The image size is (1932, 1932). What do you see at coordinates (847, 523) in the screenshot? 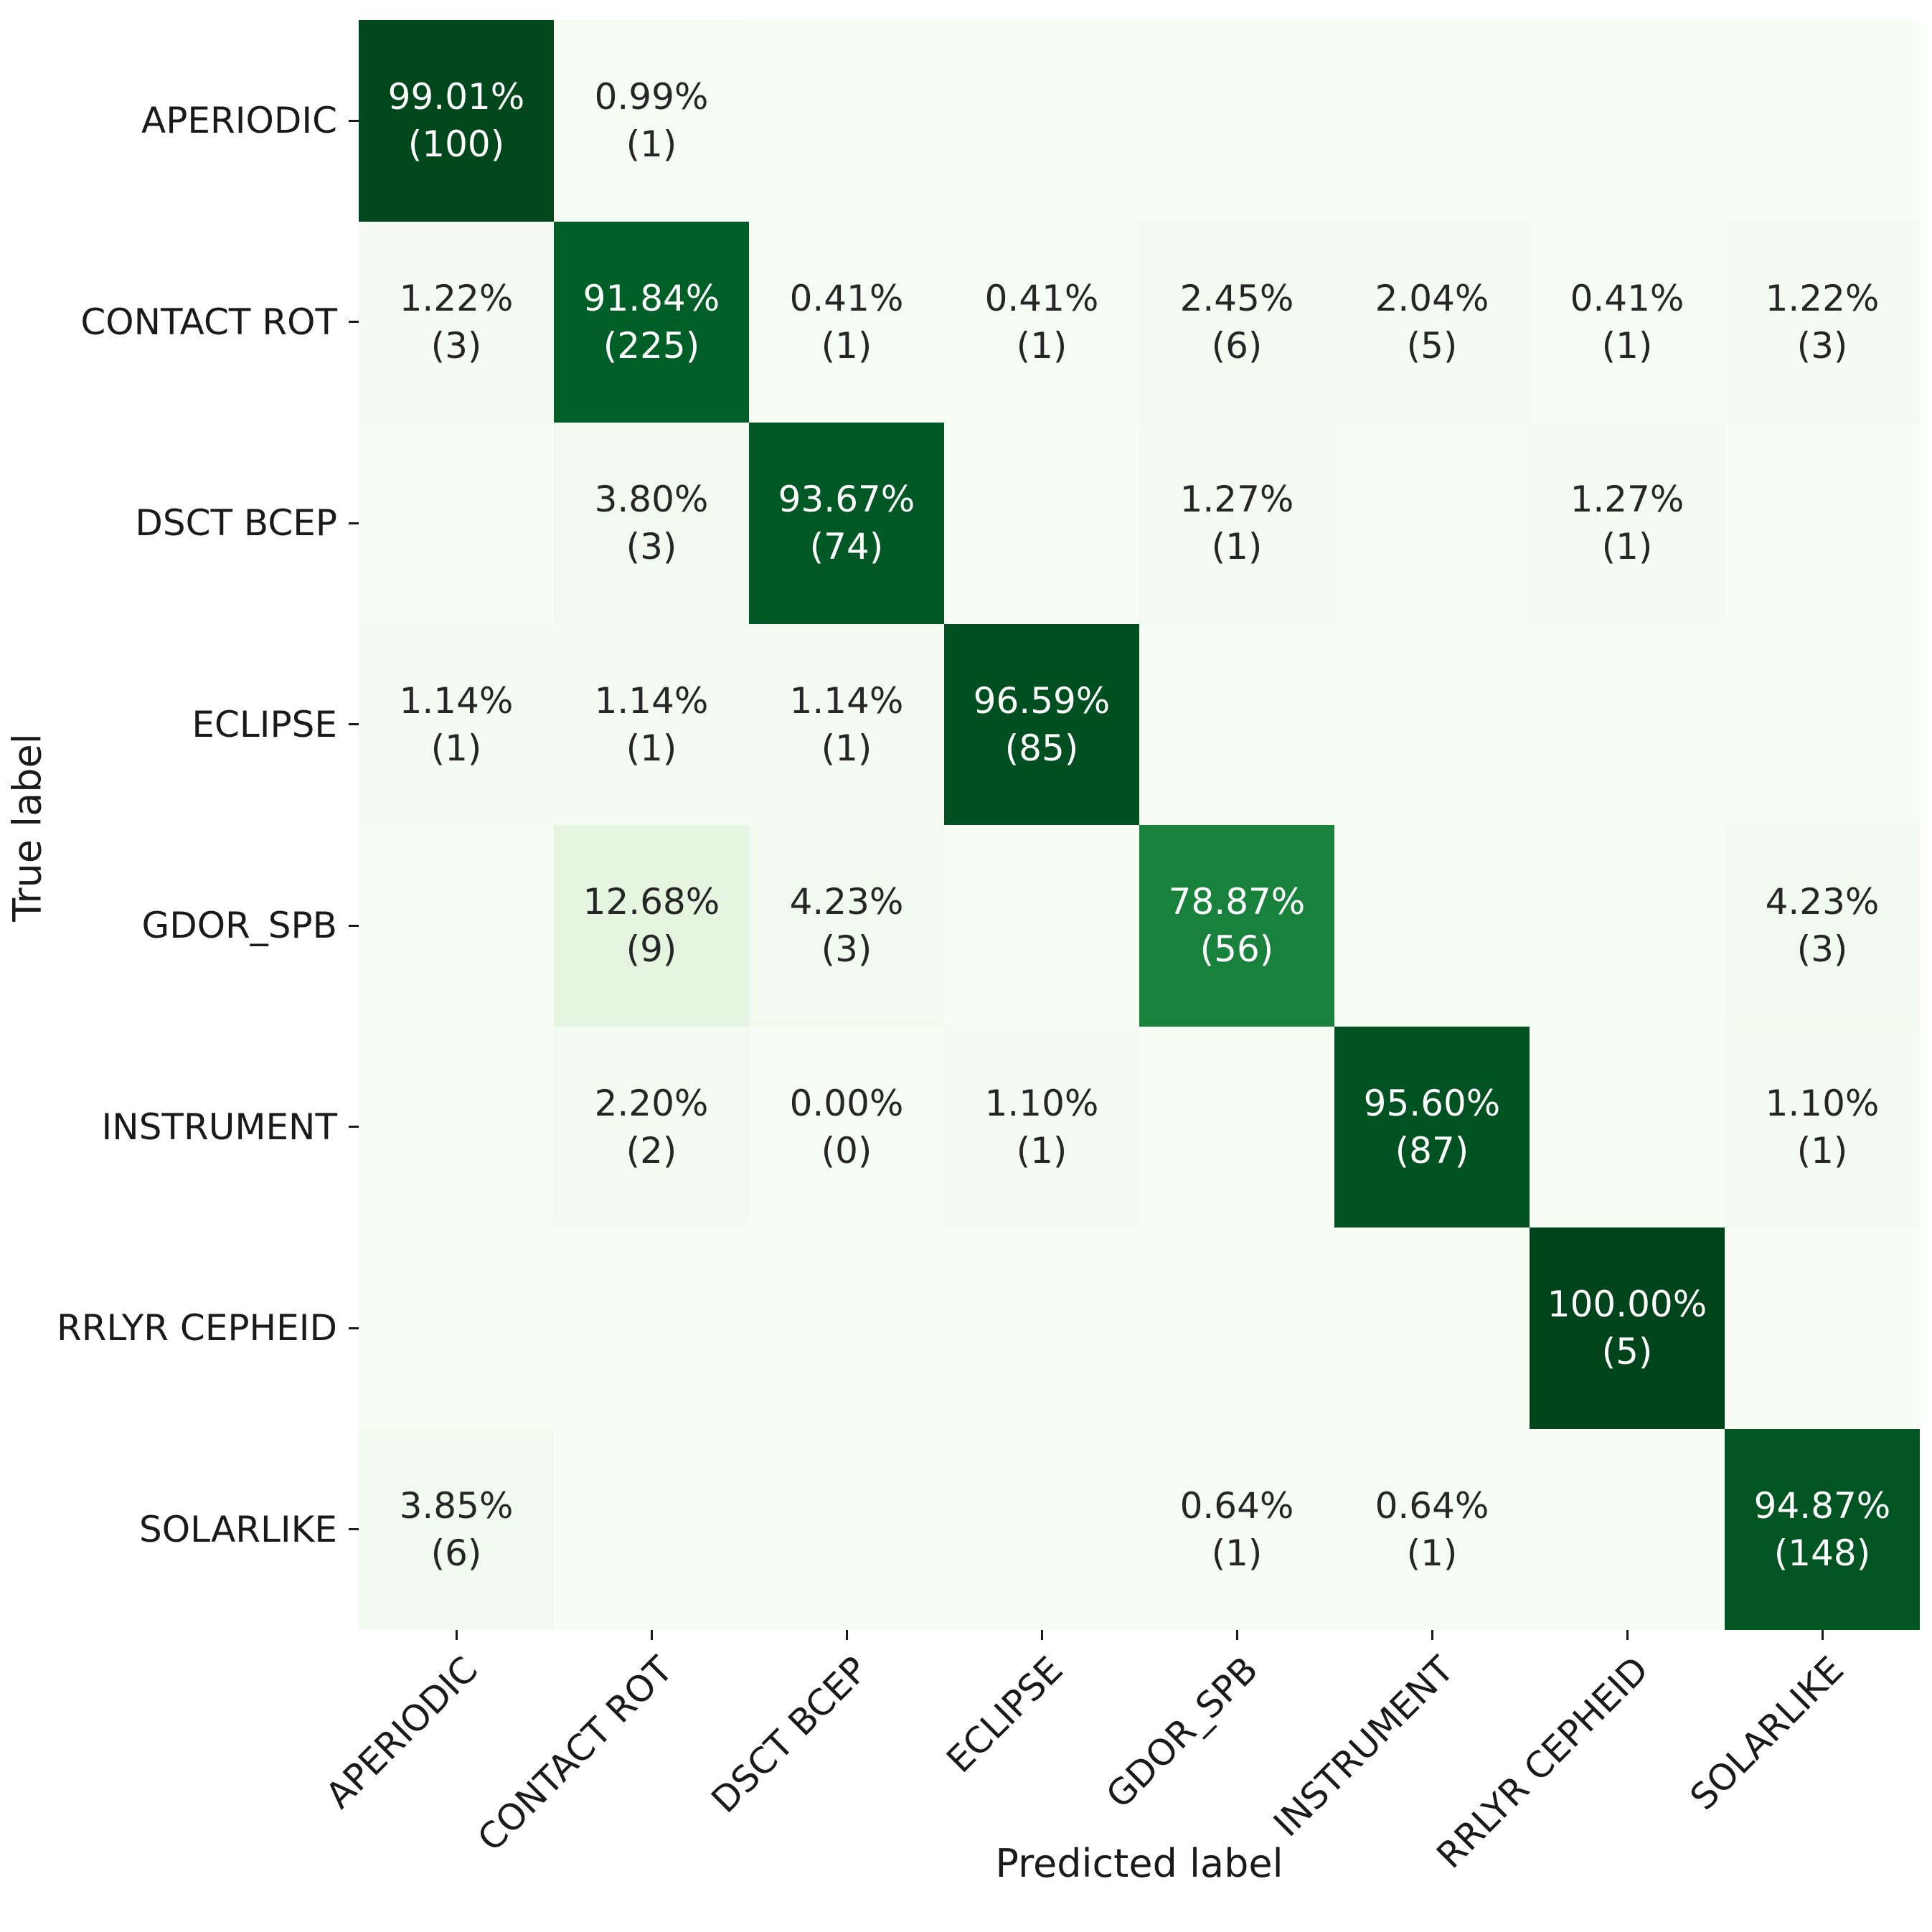
I see `matrix-cell: 93.67% (74)` at bounding box center [847, 523].